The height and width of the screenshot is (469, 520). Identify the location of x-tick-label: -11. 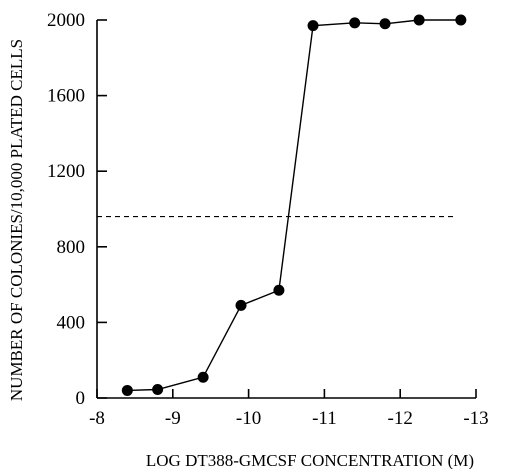
(324, 418).